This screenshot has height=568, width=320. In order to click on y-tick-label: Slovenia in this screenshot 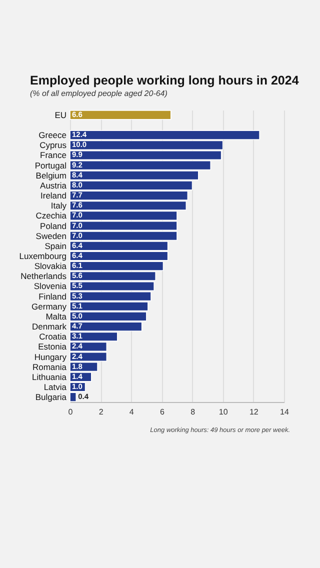, I will do `click(50, 286)`.